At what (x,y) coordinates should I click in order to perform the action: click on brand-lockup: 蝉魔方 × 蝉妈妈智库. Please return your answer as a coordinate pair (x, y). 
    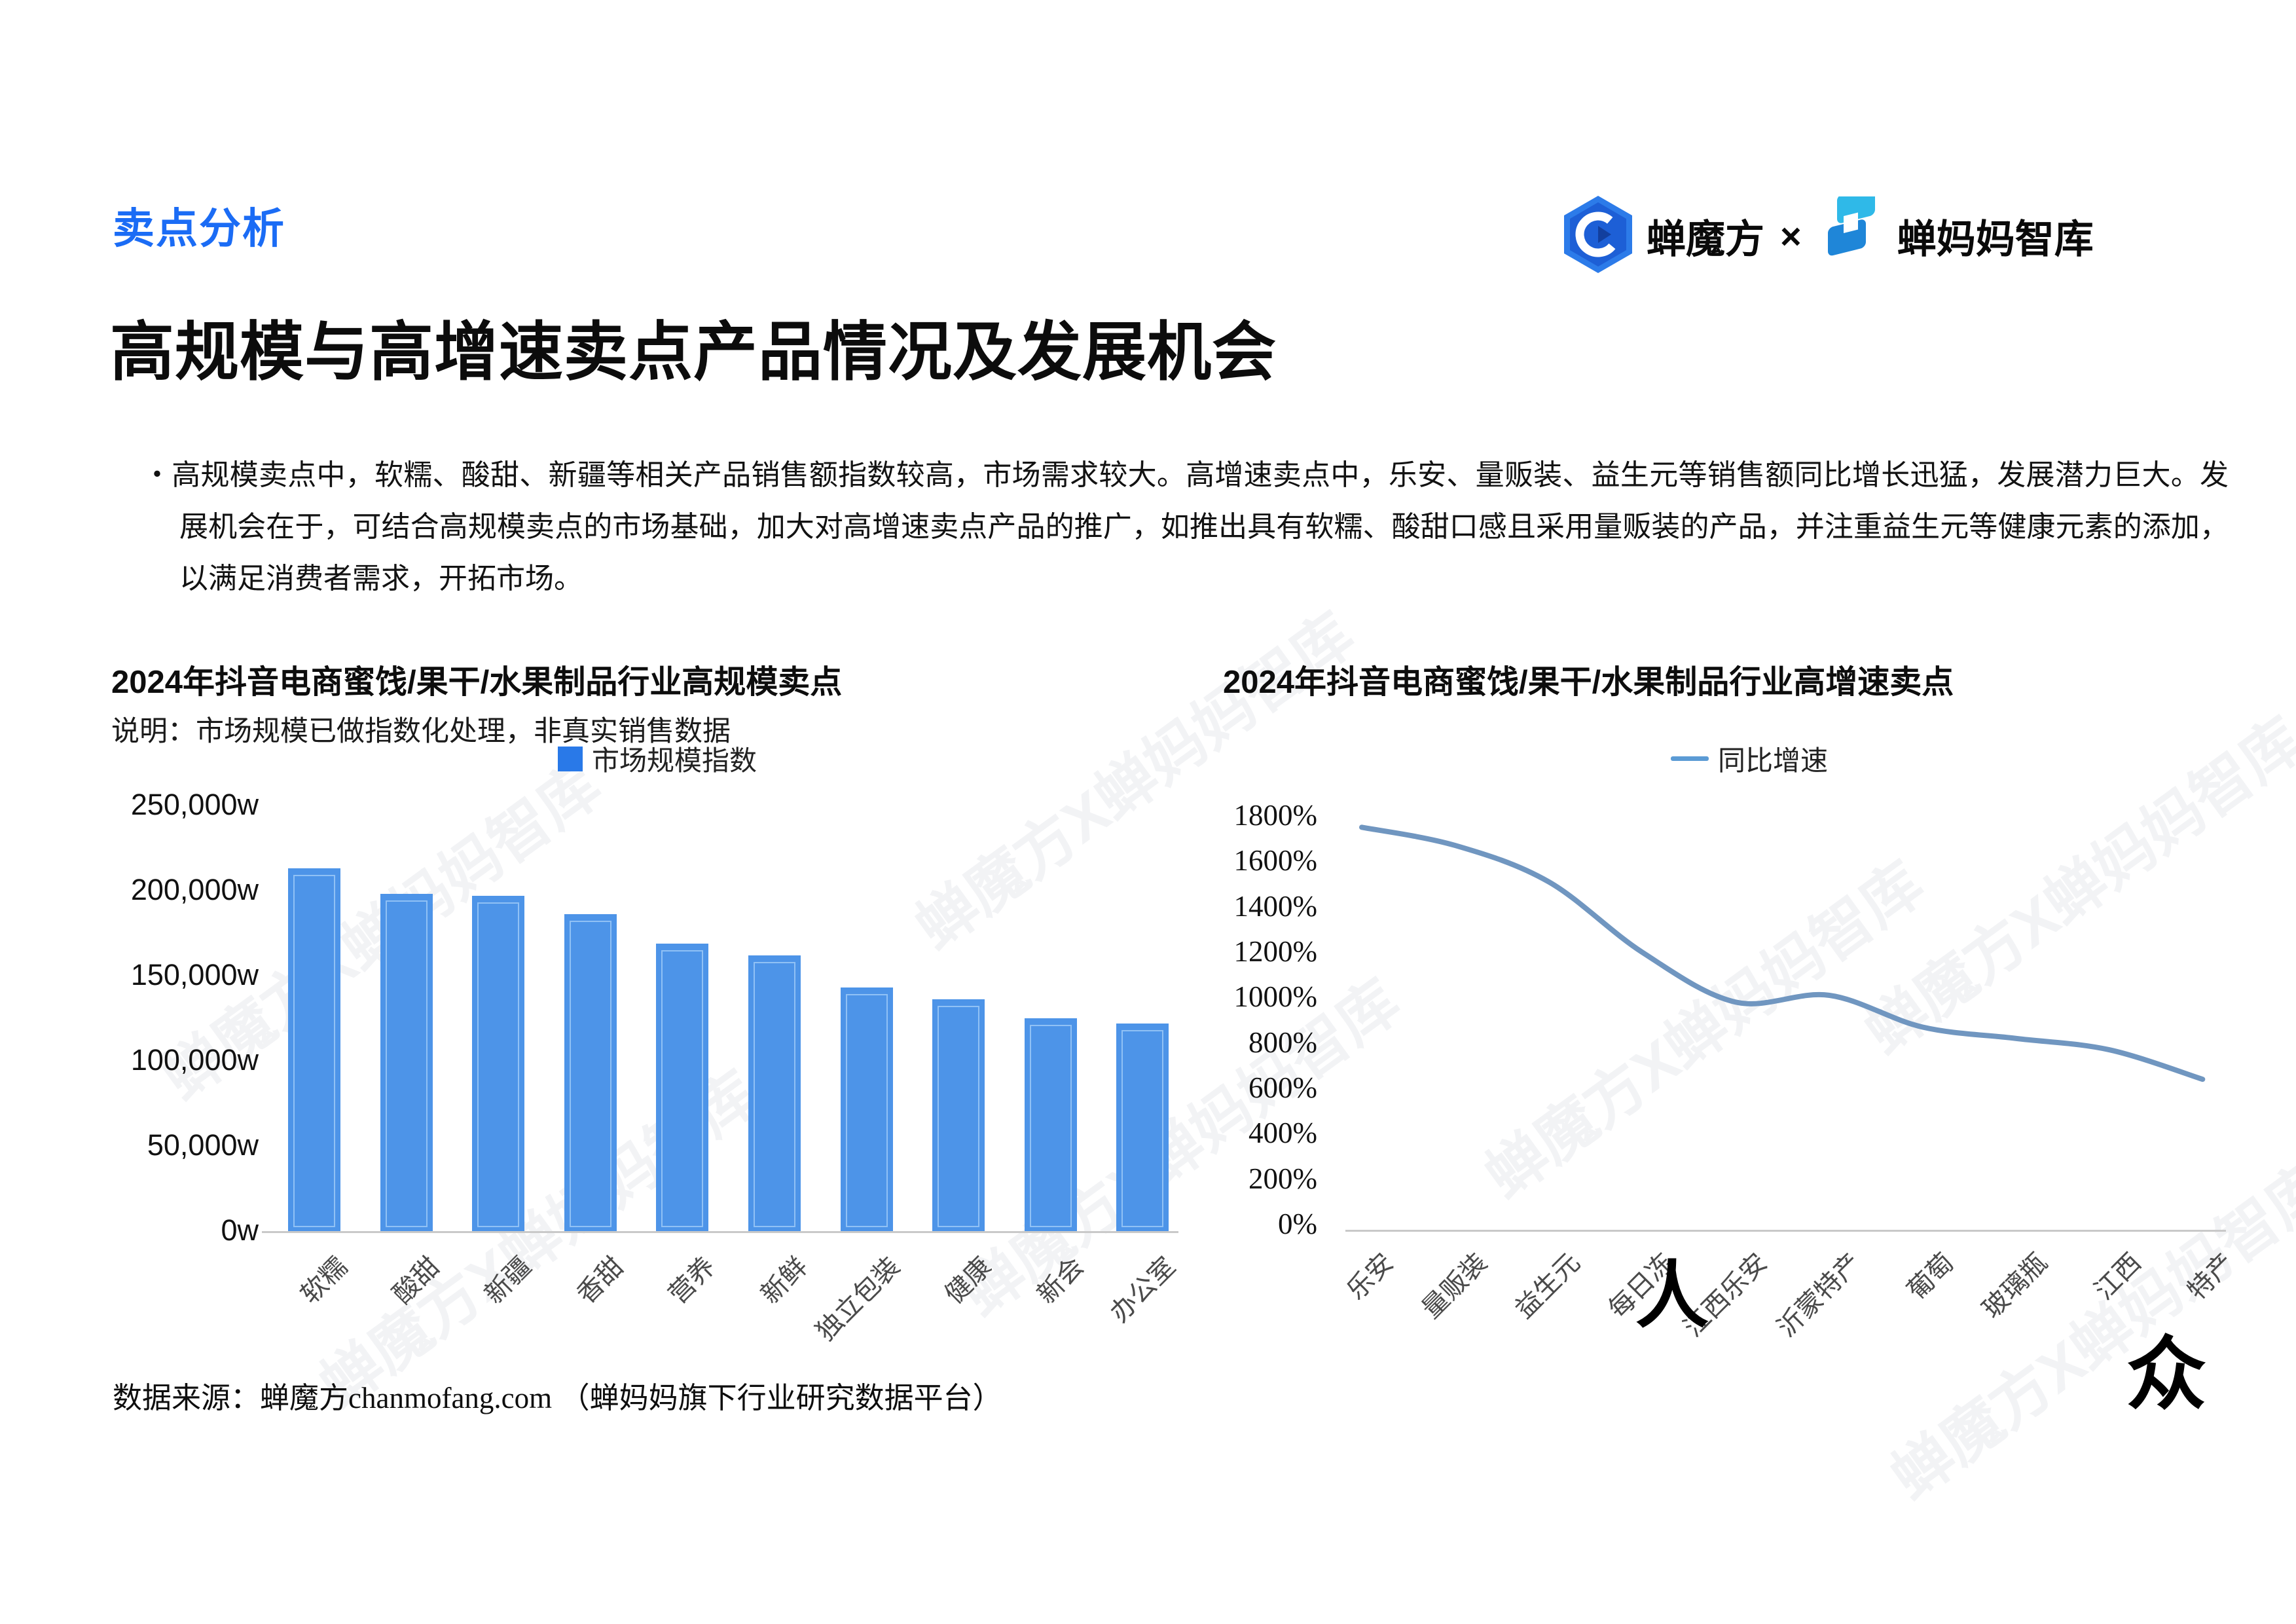
    Looking at the image, I should click on (1827, 232).